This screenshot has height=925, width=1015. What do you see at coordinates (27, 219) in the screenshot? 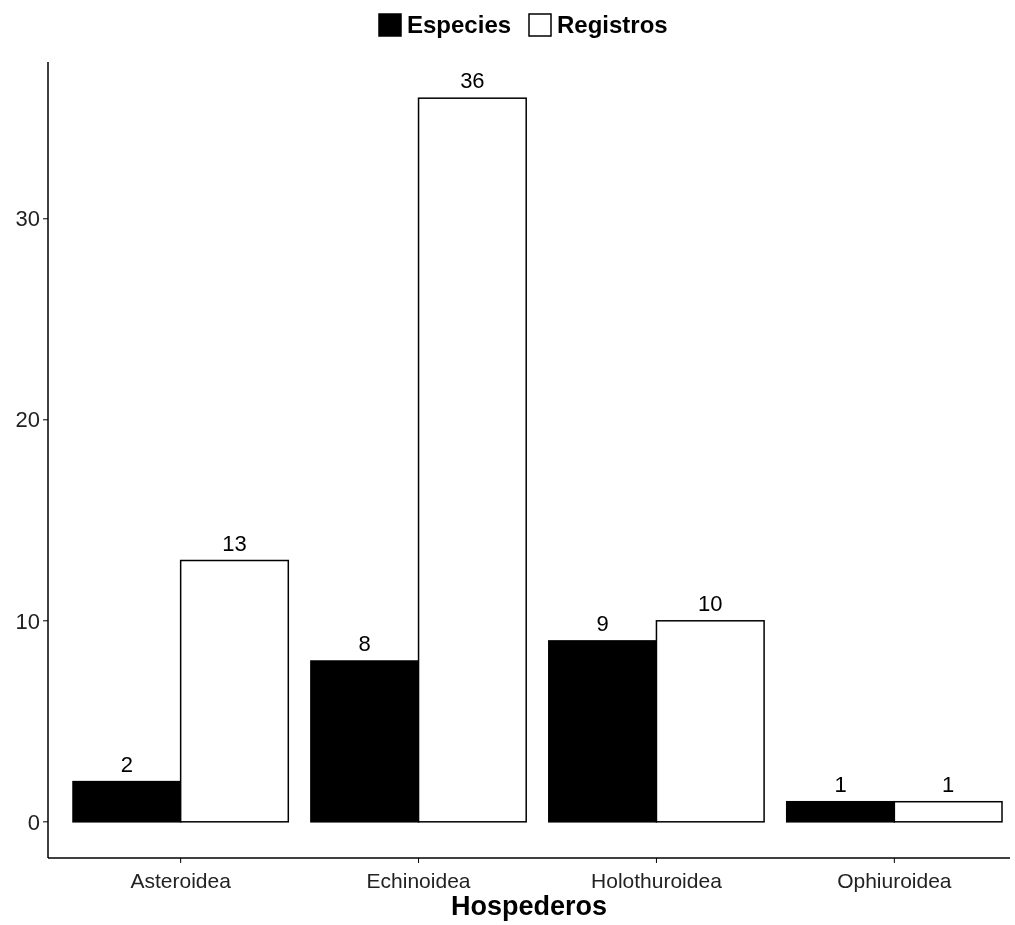
I see `y-tick-label: 30` at bounding box center [27, 219].